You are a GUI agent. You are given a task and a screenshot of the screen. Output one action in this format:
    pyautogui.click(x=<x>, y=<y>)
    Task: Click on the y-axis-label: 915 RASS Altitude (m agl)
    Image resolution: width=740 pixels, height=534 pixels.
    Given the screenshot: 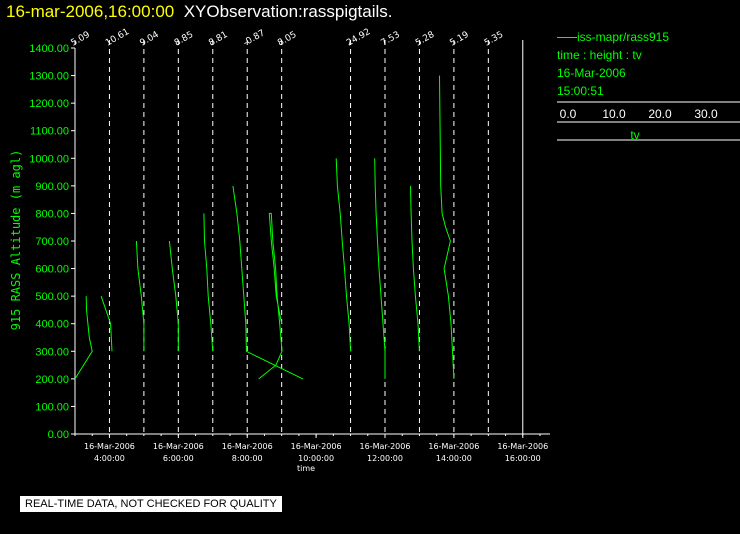 What is the action you would take?
    pyautogui.click(x=16, y=240)
    